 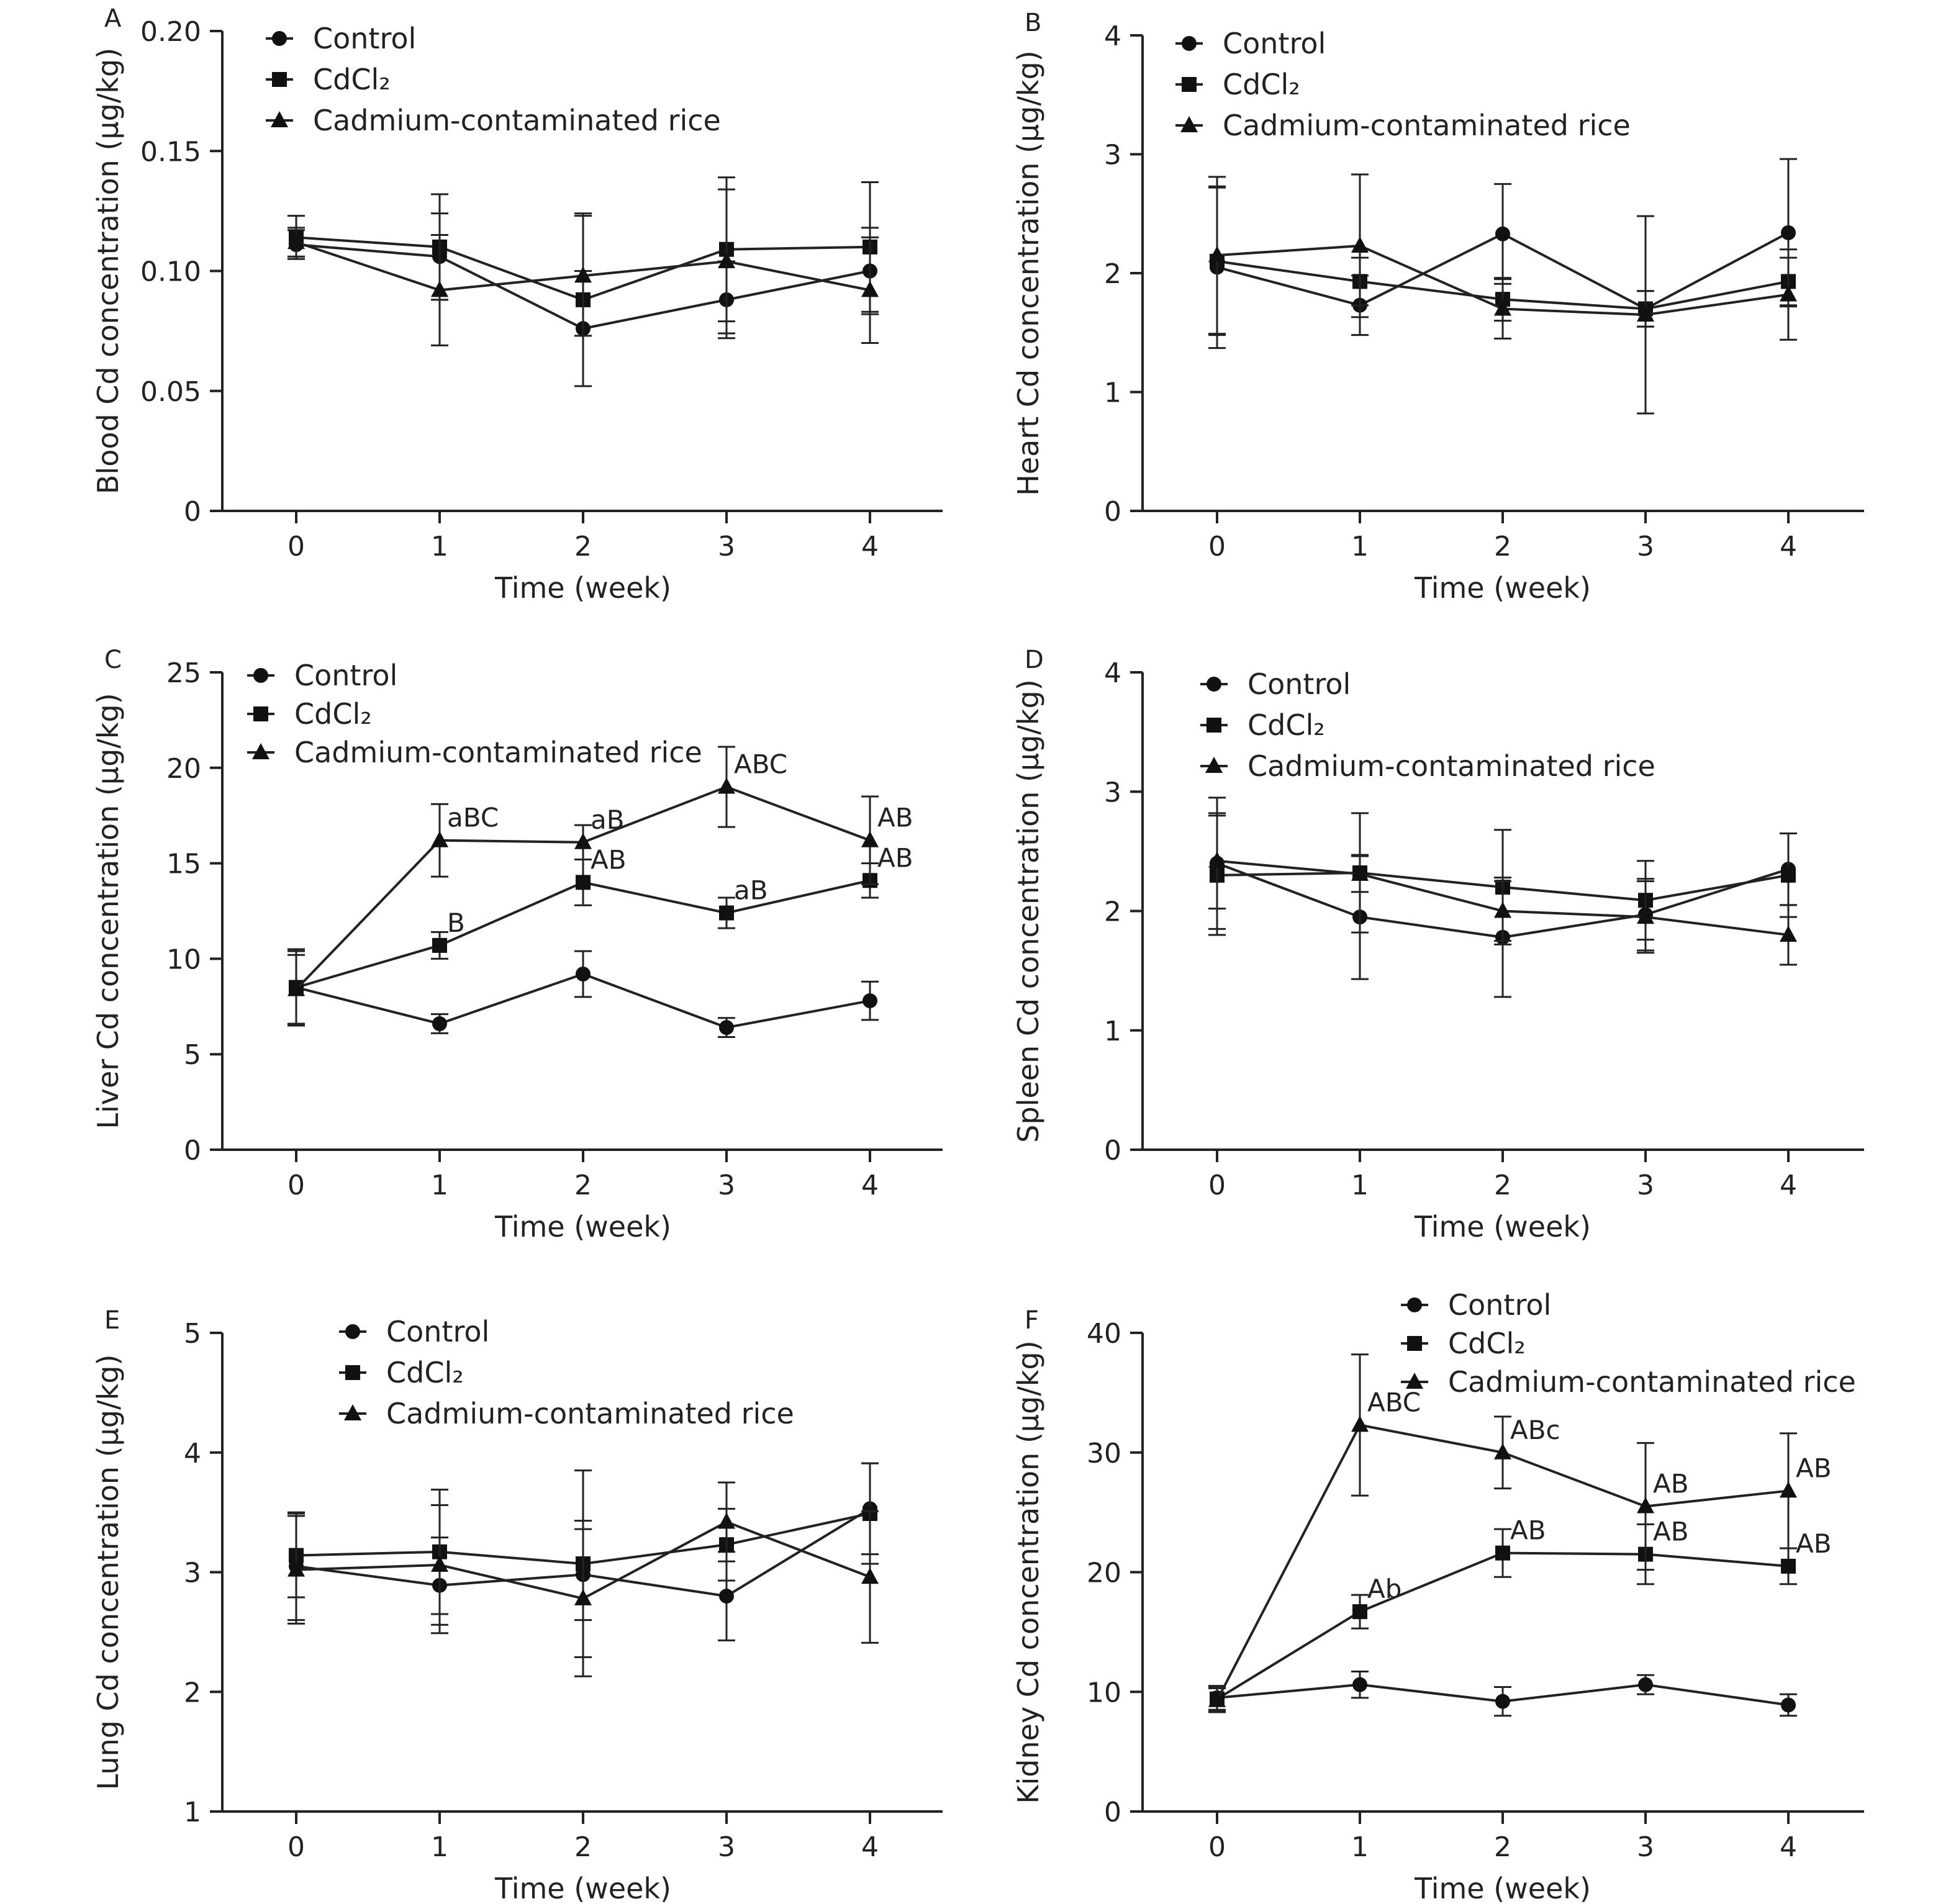 What do you see at coordinates (1104, 1454) in the screenshot?
I see `y-tick-label: 30` at bounding box center [1104, 1454].